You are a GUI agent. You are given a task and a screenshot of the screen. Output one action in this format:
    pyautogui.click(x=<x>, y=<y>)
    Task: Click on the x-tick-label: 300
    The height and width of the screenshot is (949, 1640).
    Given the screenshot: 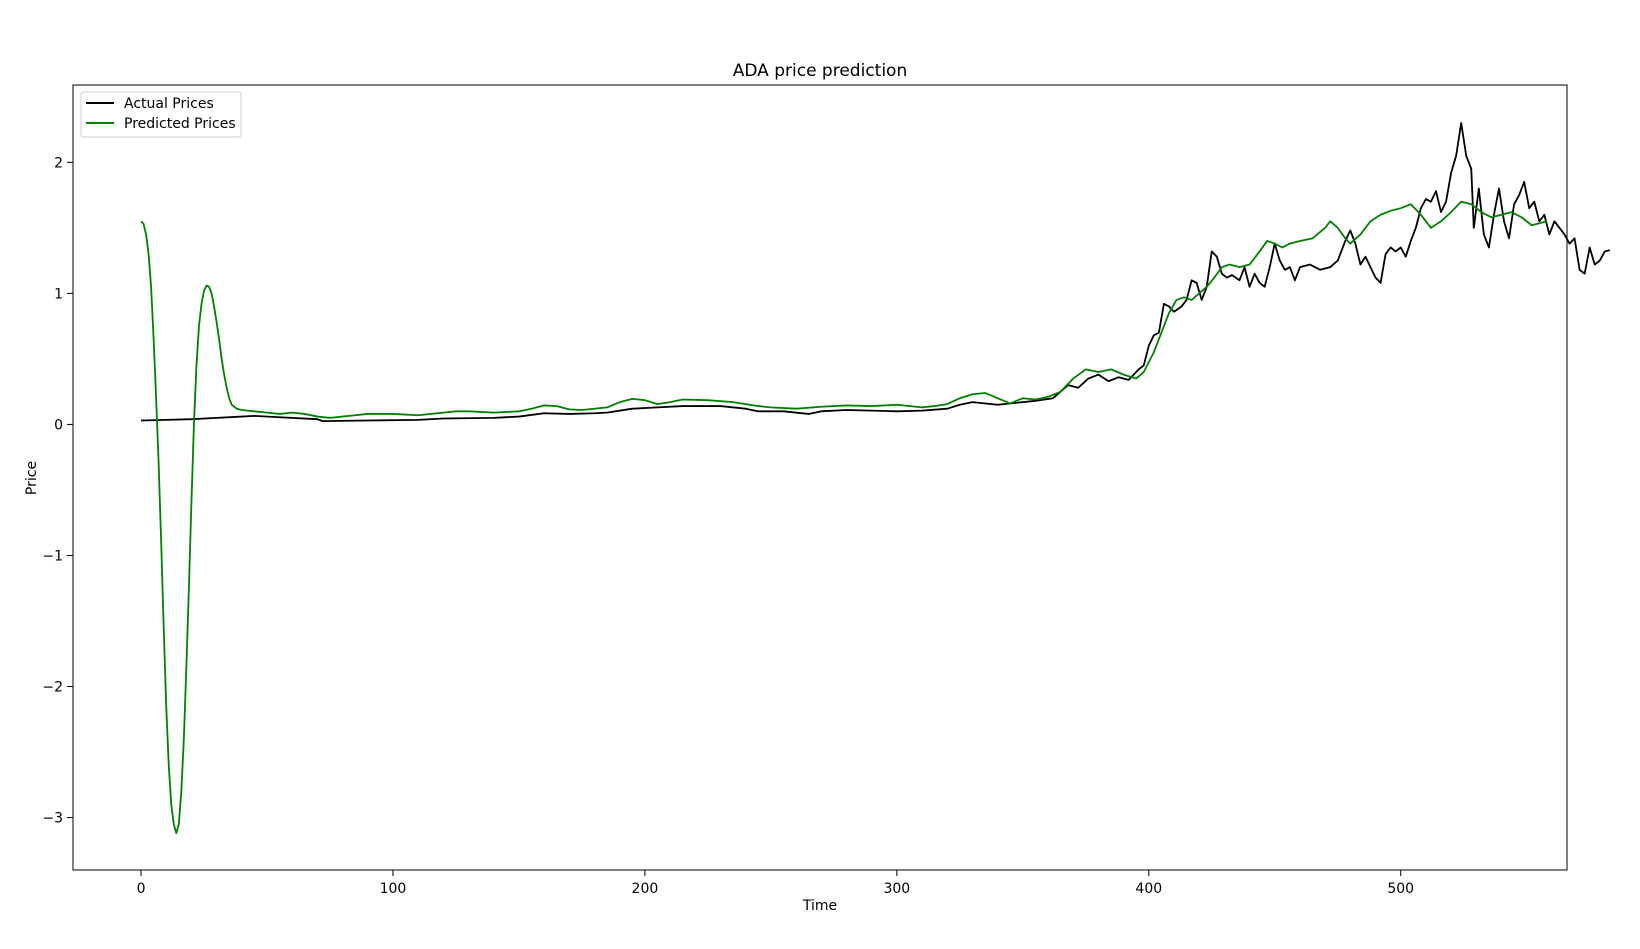 What is the action you would take?
    pyautogui.click(x=896, y=889)
    